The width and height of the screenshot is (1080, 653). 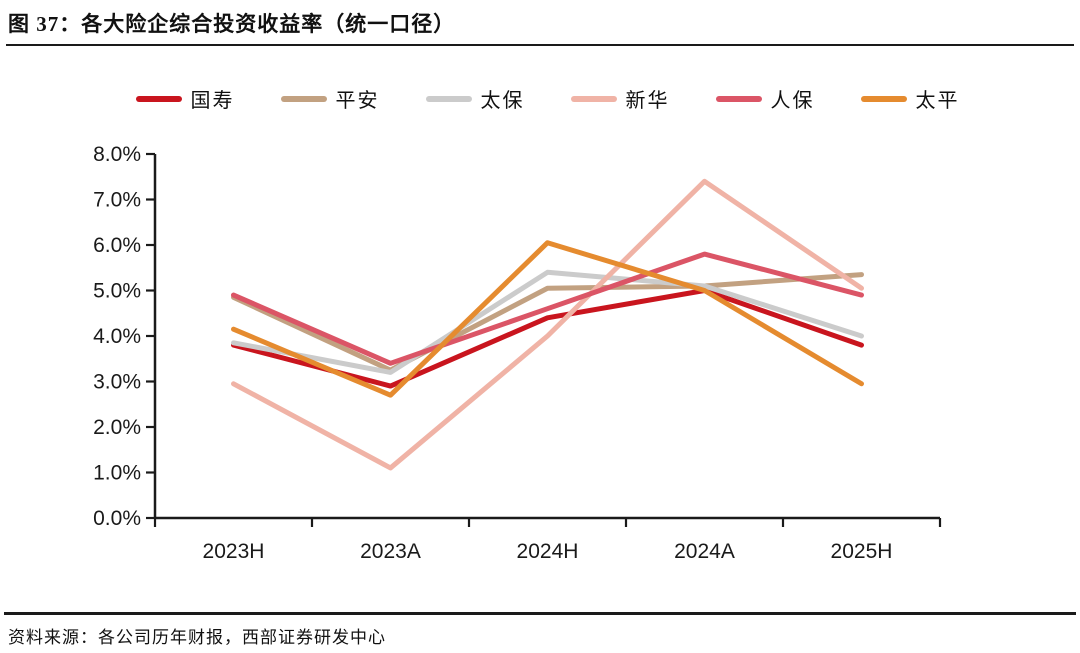 What do you see at coordinates (117, 245) in the screenshot?
I see `y-axis-label: 6.0%` at bounding box center [117, 245].